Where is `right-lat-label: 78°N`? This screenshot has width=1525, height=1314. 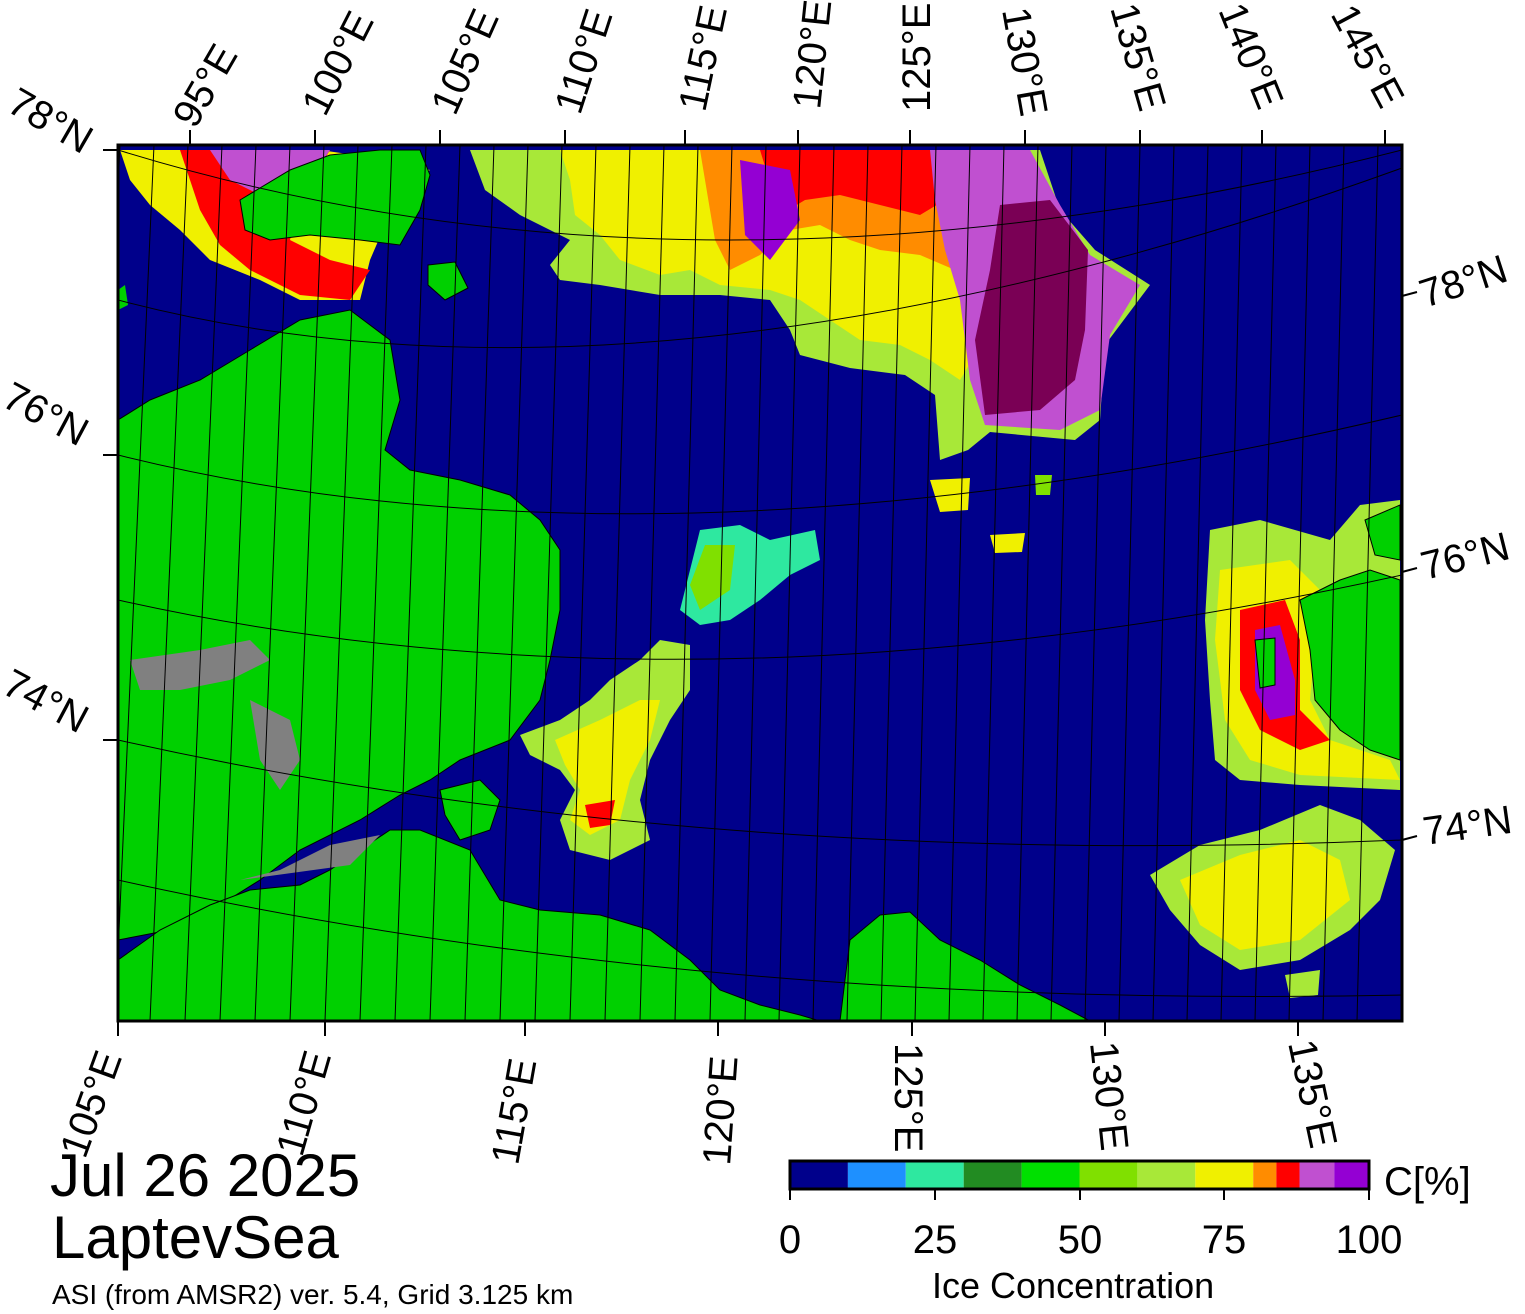
right-lat-label: 78°N is located at coordinates (1463, 281).